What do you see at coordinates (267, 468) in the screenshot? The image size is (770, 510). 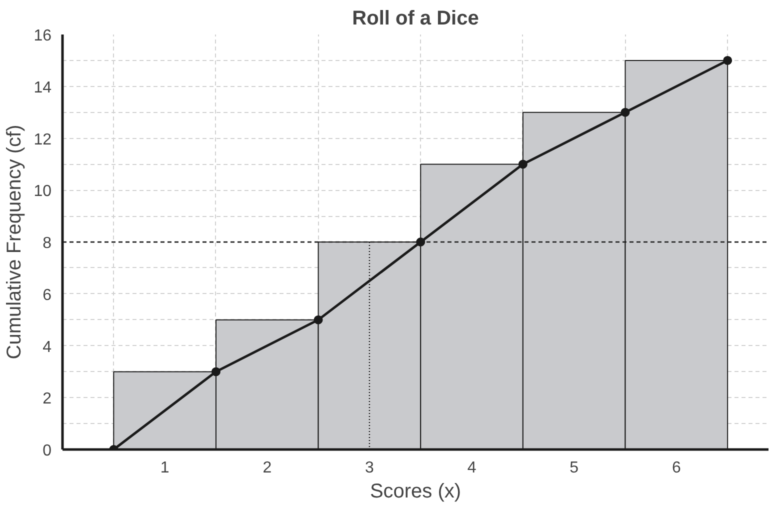 I see `x-tick-label: 2` at bounding box center [267, 468].